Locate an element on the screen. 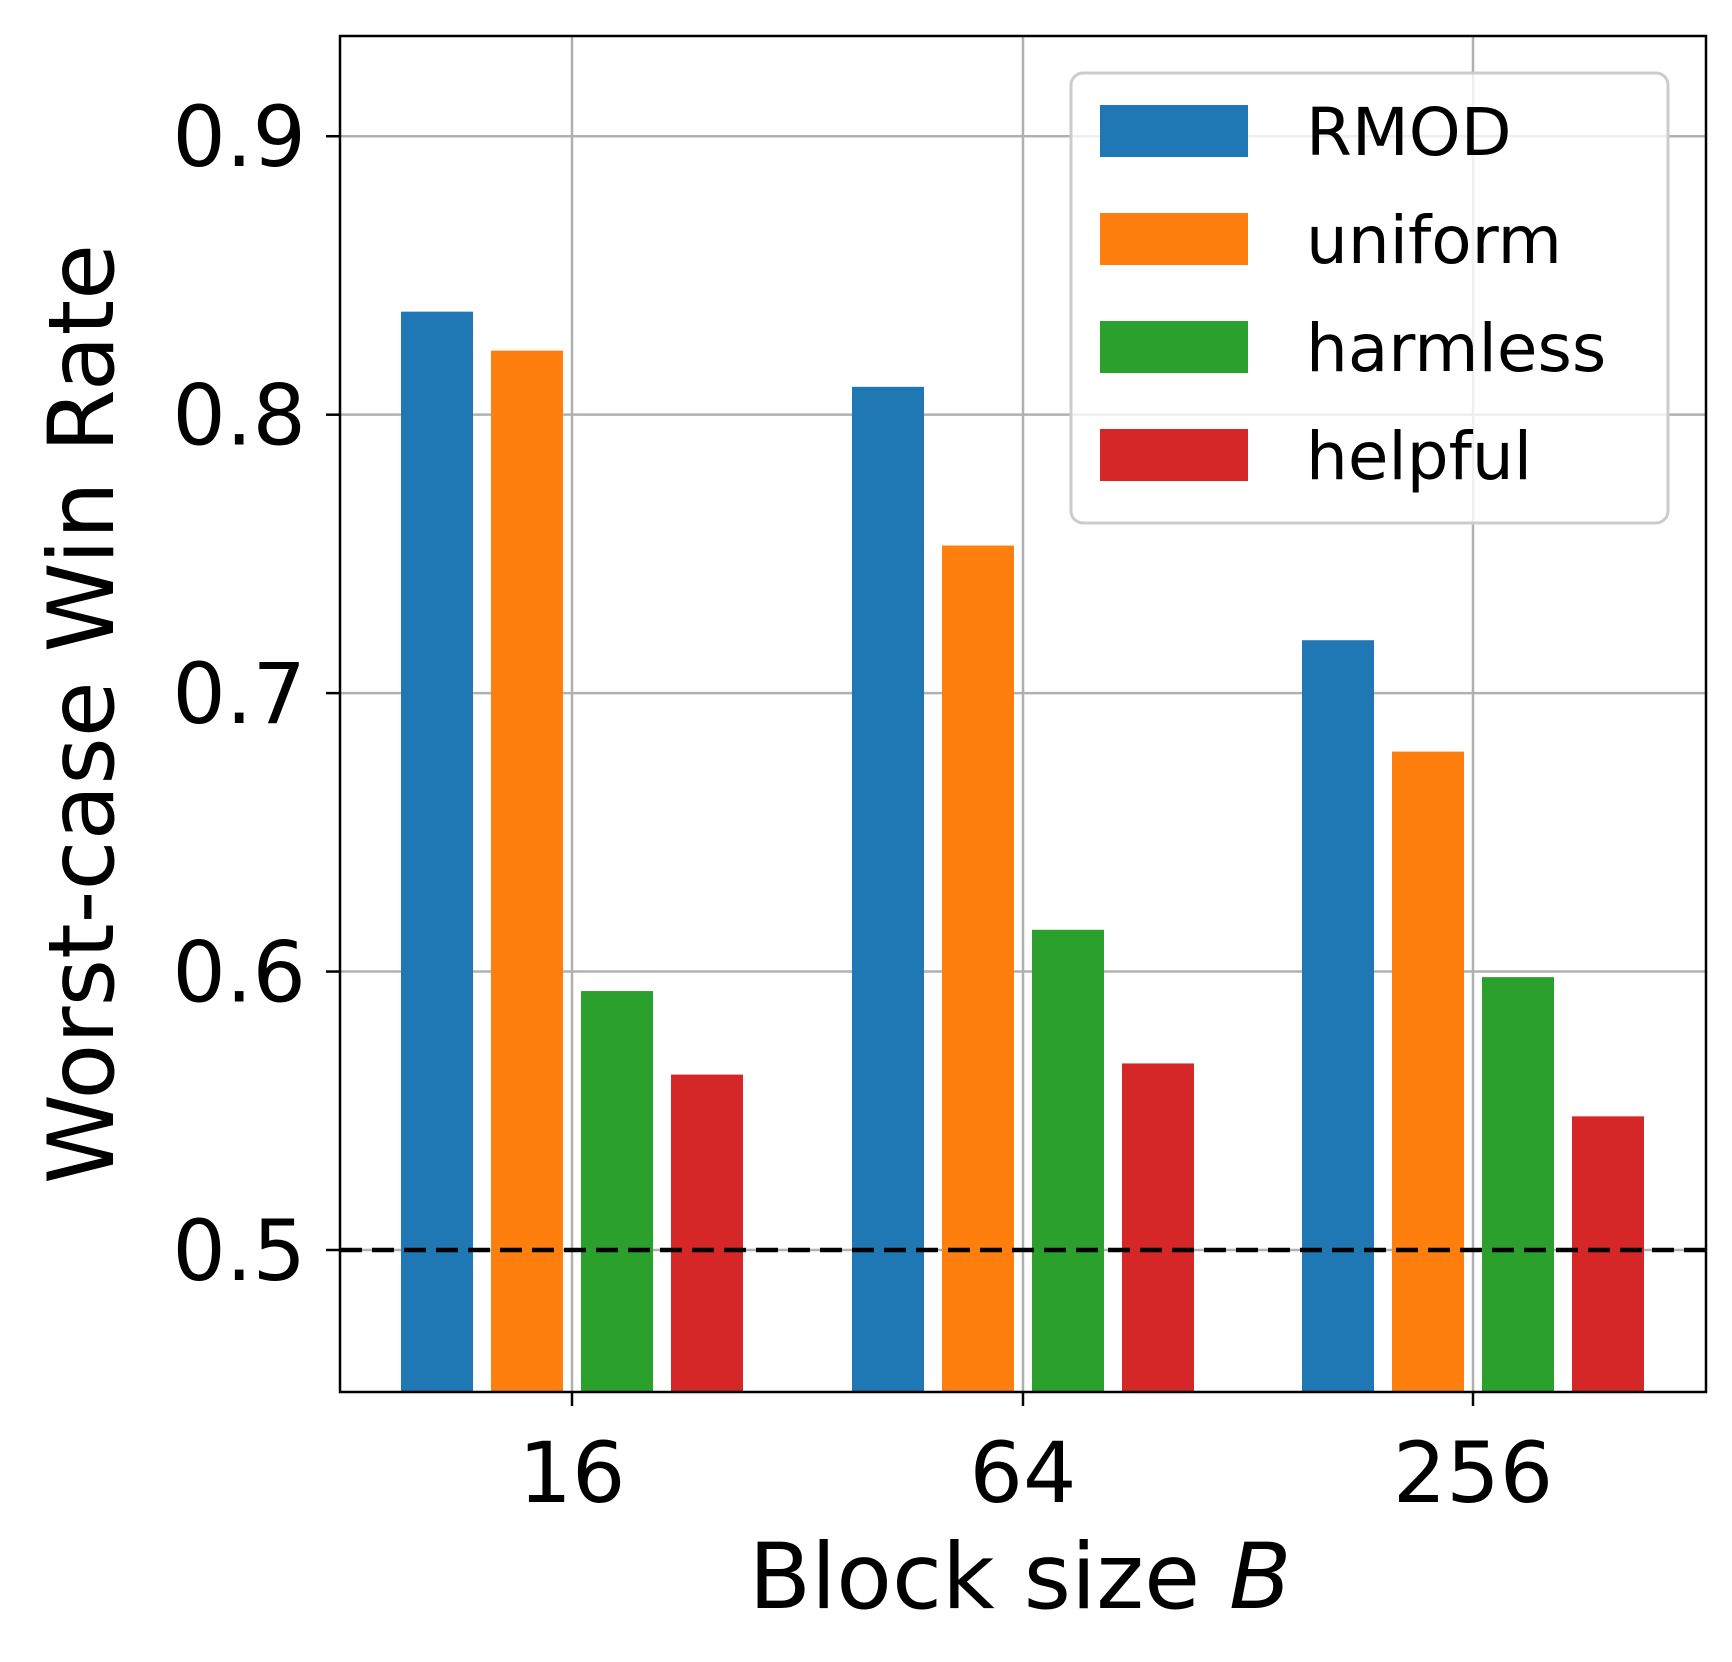 Image resolution: width=1732 pixels, height=1662 pixels. legend: RMOD uniform harmless helpful is located at coordinates (1369, 298).